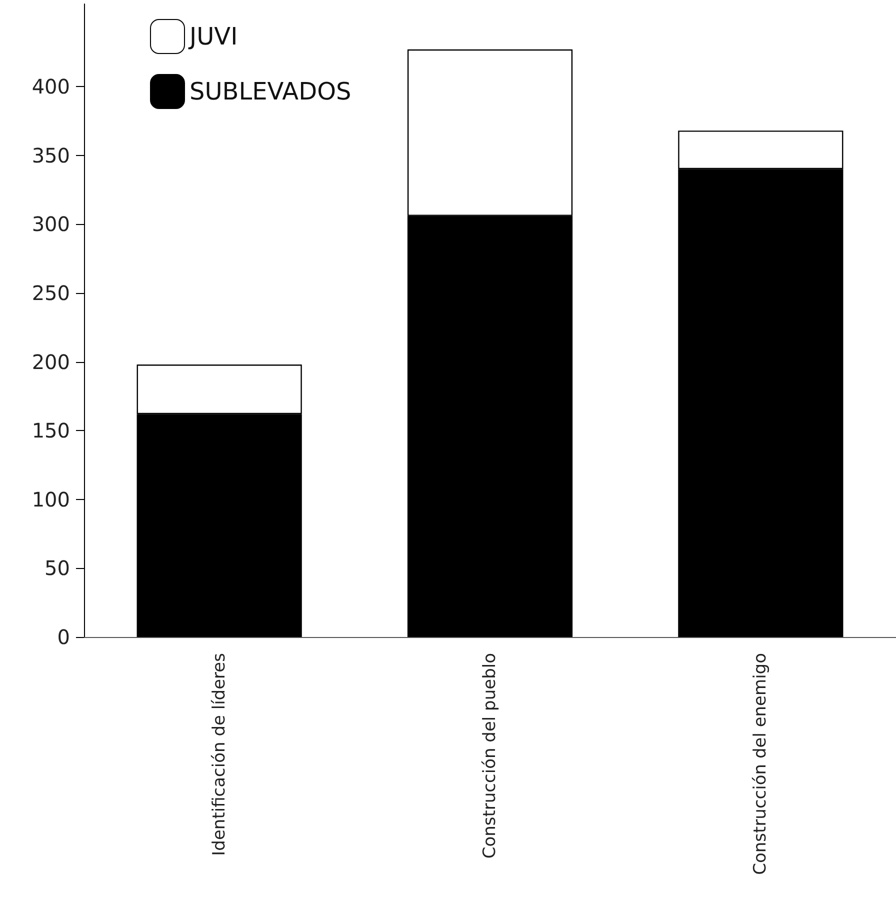  What do you see at coordinates (63, 637) in the screenshot?
I see `y-tick-label: 0` at bounding box center [63, 637].